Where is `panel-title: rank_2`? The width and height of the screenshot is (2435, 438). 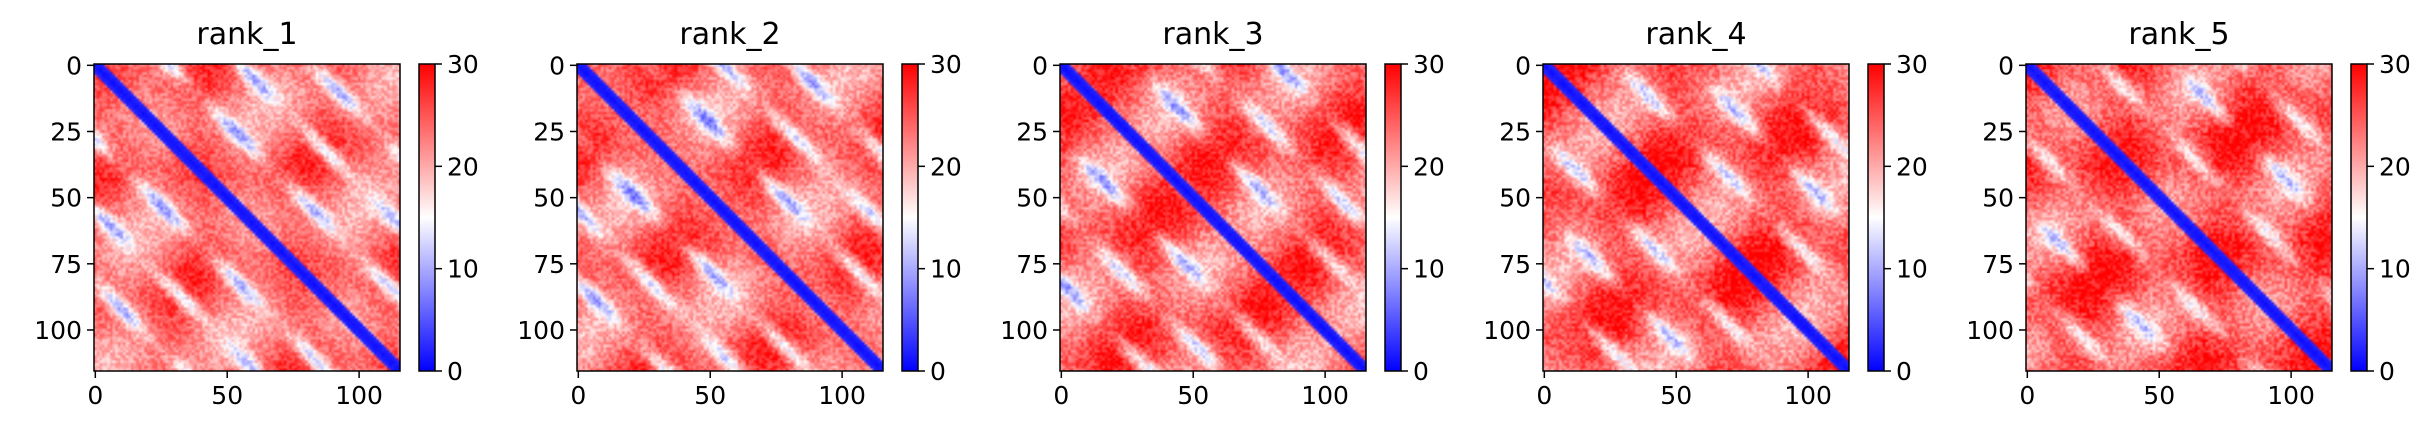 panel-title: rank_2 is located at coordinates (729, 34).